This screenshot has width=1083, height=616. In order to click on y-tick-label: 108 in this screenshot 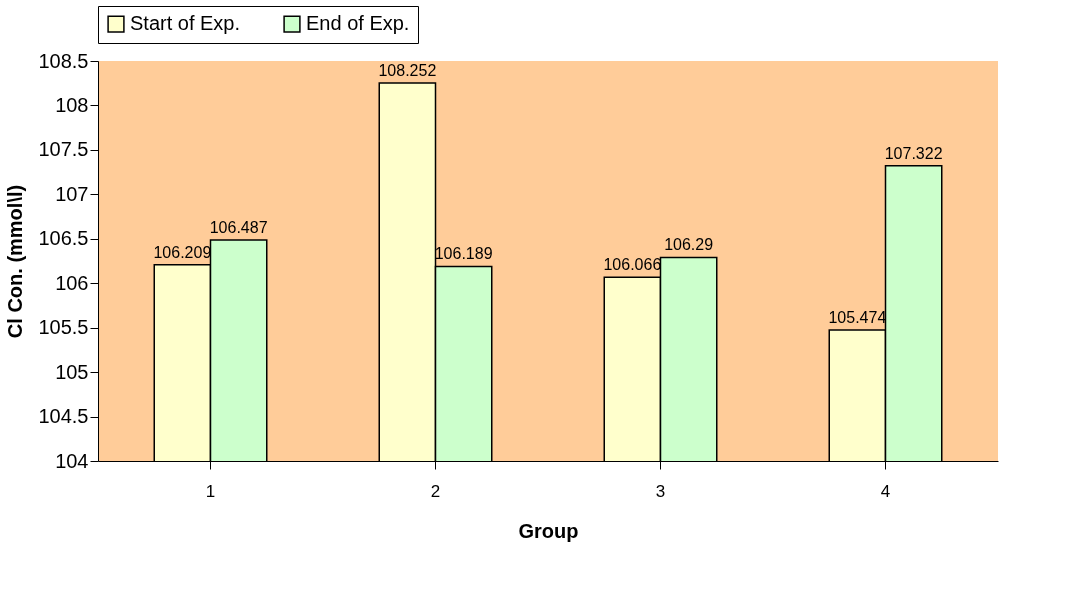, I will do `click(72, 104)`.